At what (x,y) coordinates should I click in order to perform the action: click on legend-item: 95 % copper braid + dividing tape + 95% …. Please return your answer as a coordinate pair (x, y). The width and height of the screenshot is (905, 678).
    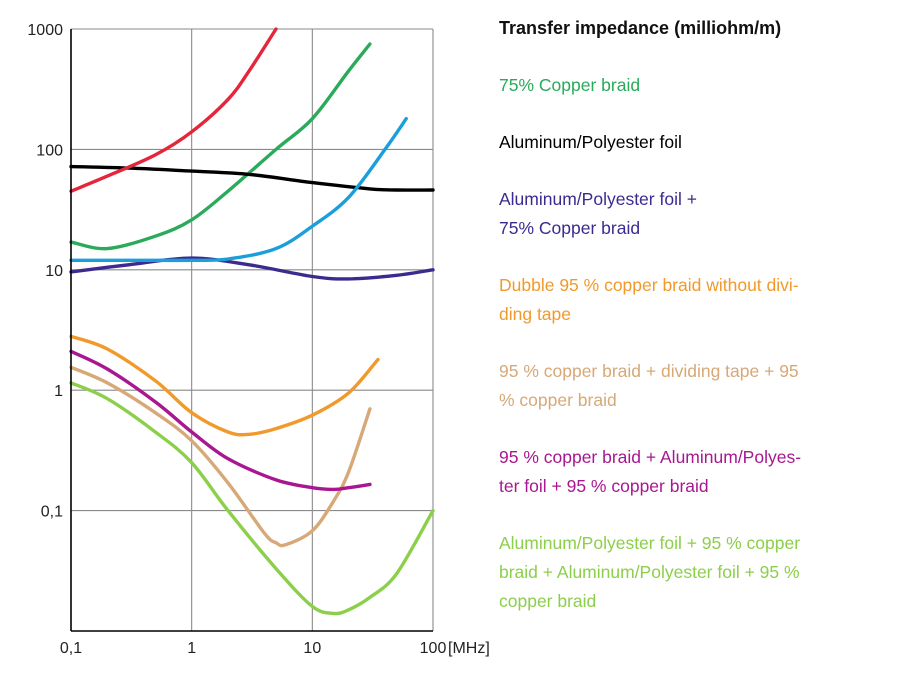
    Looking at the image, I should click on (649, 385).